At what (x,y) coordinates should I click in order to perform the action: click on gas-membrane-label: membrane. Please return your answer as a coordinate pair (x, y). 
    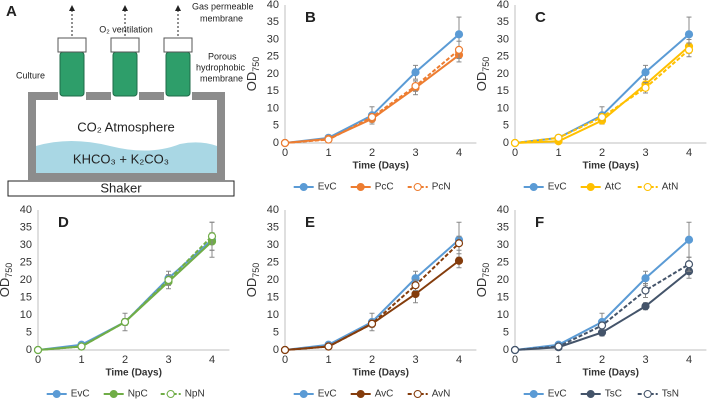
    Looking at the image, I should click on (221, 18).